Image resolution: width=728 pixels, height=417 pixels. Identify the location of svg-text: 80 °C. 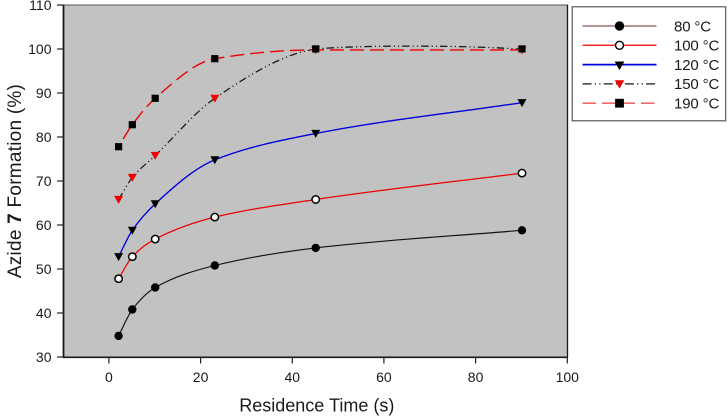
(692, 26).